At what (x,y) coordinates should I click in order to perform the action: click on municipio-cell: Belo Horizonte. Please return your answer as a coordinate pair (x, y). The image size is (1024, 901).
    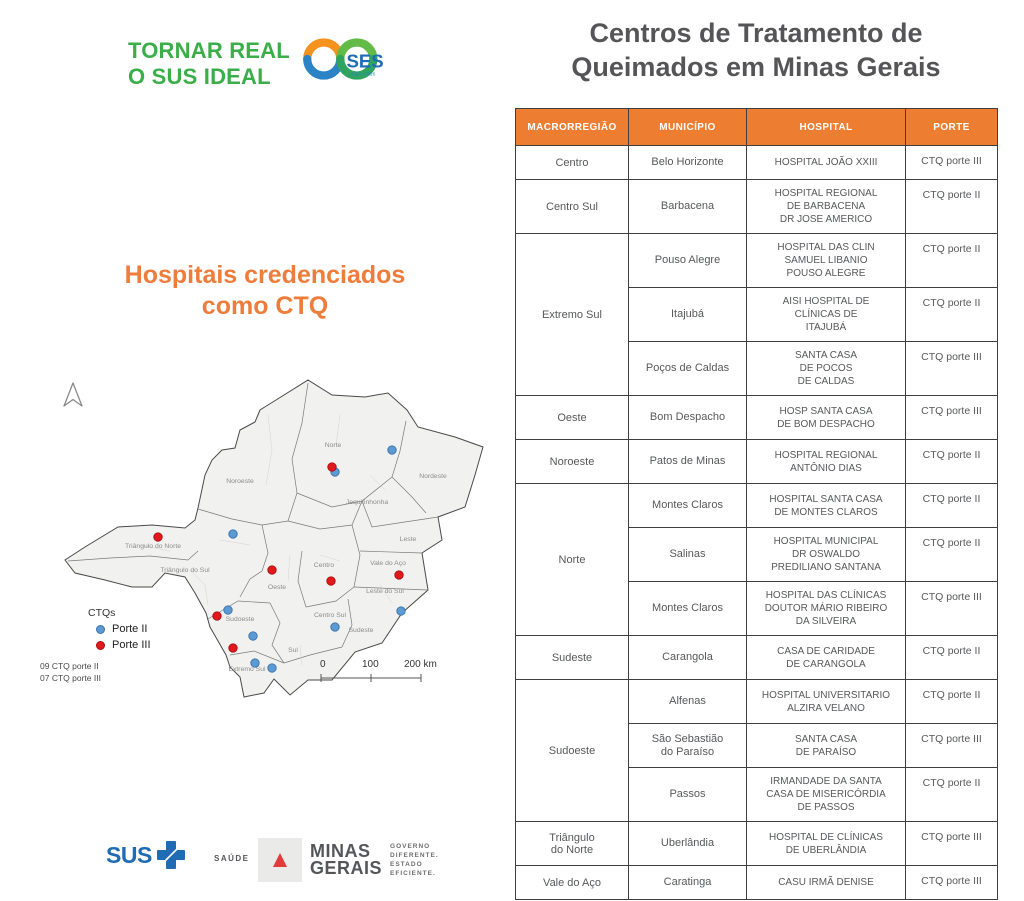
    Looking at the image, I should click on (687, 162).